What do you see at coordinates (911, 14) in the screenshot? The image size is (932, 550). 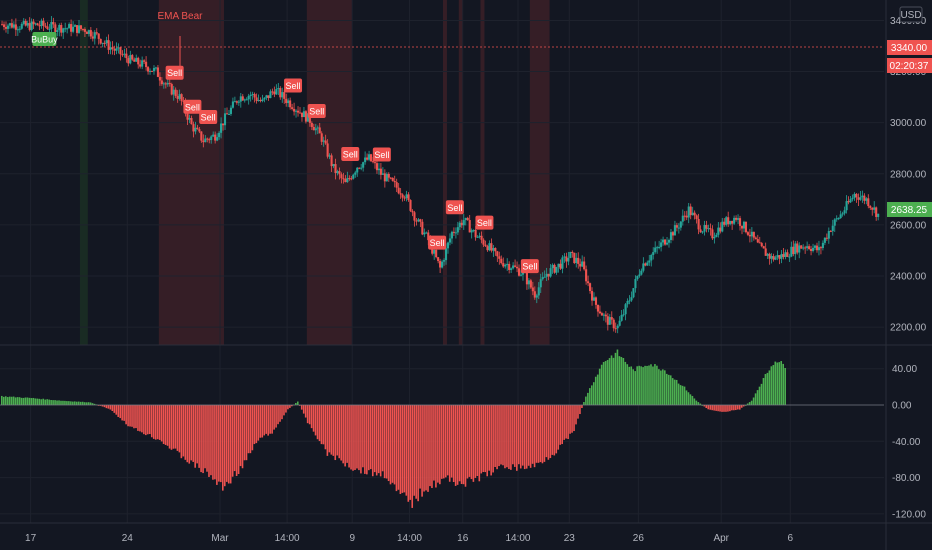 I see `currency-badge` at bounding box center [911, 14].